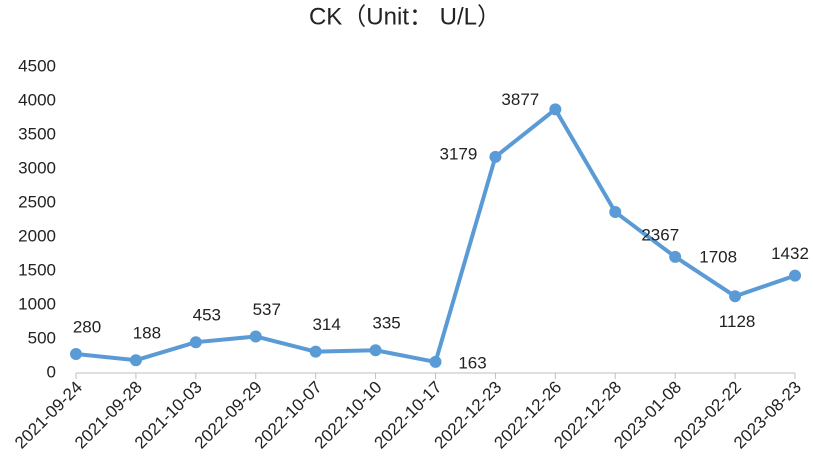 The image size is (813, 475). Describe the element at coordinates (737, 321) in the screenshot. I see `data-label: 1128` at that location.